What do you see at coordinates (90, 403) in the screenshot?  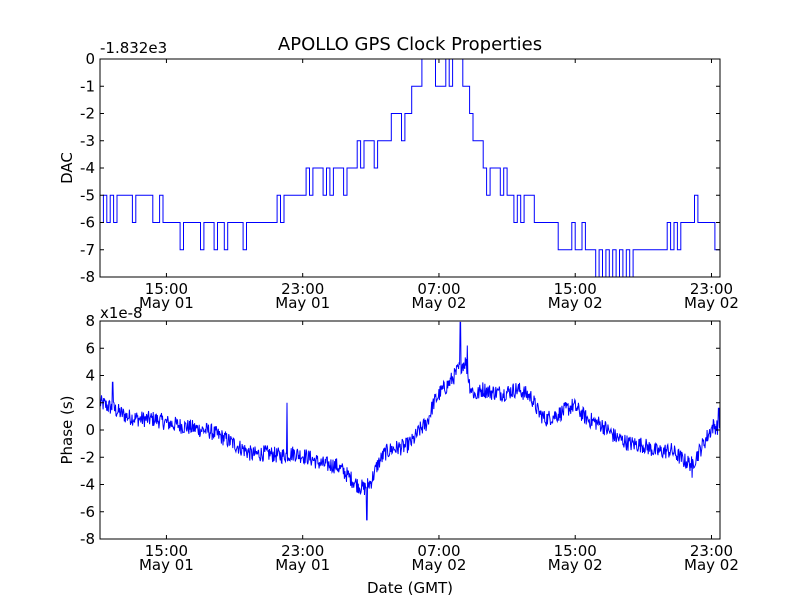 I see `ytick-label: 2` at bounding box center [90, 403].